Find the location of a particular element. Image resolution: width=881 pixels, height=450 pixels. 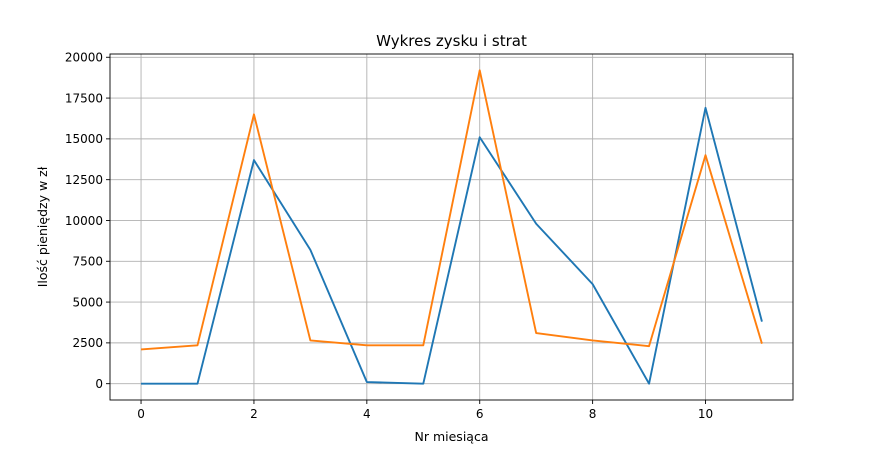

y-tick-label: 0 is located at coordinates (99, 384).